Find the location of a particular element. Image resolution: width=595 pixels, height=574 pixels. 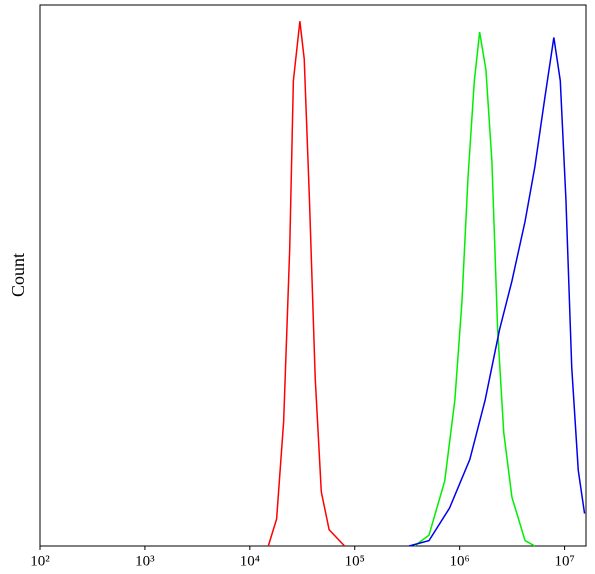

x-tick-label: 10⁴ is located at coordinates (250, 561).